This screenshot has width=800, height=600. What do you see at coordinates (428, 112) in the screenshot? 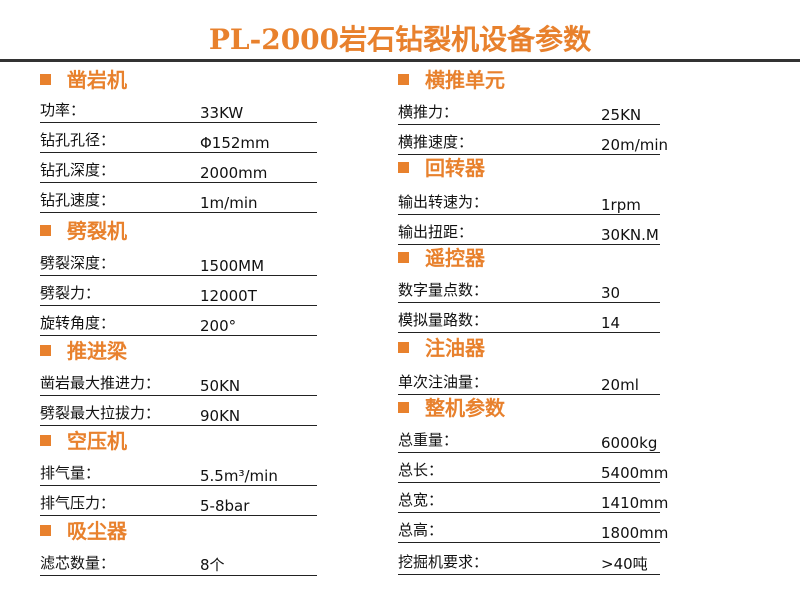
I see `spec-label: 横推力：` at bounding box center [428, 112].